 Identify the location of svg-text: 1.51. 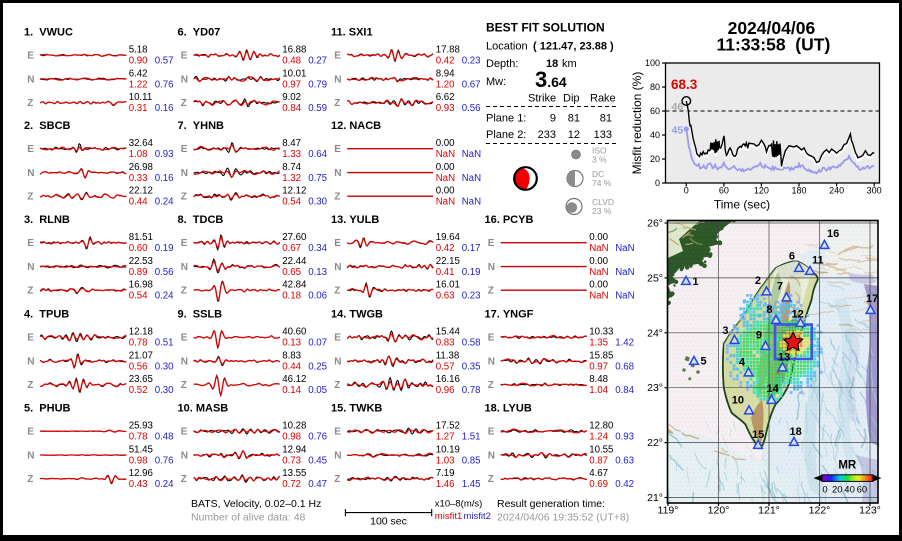
(471, 436).